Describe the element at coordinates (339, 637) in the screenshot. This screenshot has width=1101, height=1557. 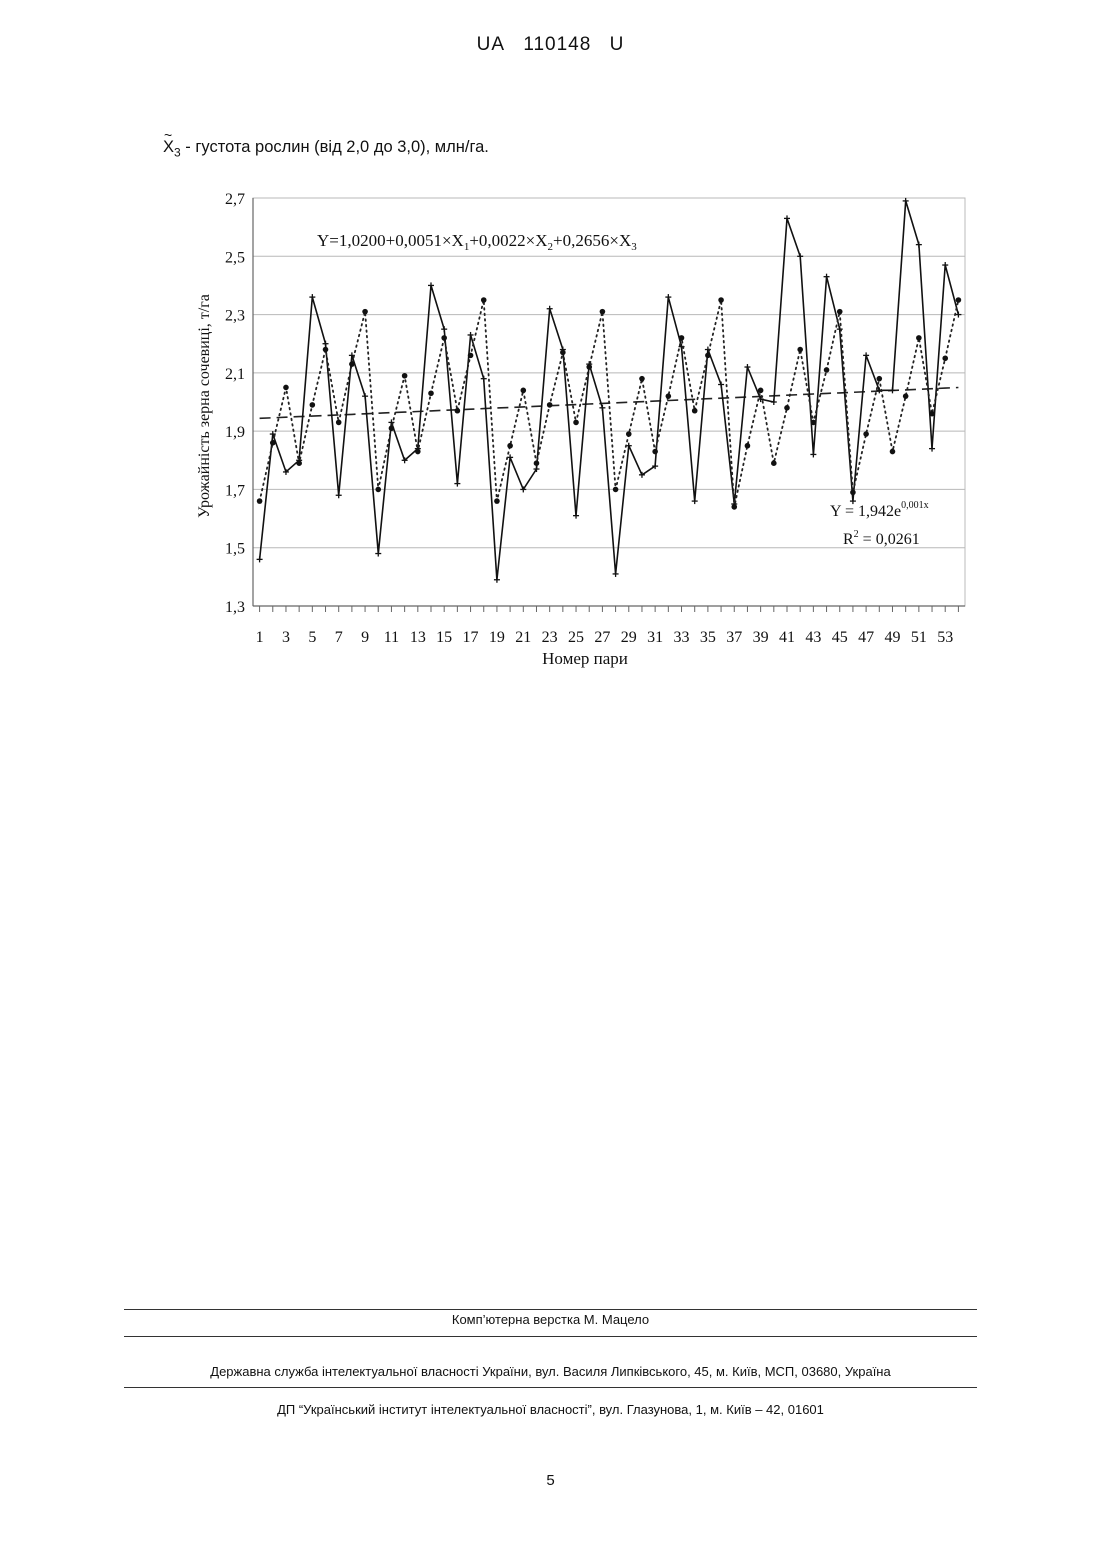
I see `x-tick-label: 7` at that location.